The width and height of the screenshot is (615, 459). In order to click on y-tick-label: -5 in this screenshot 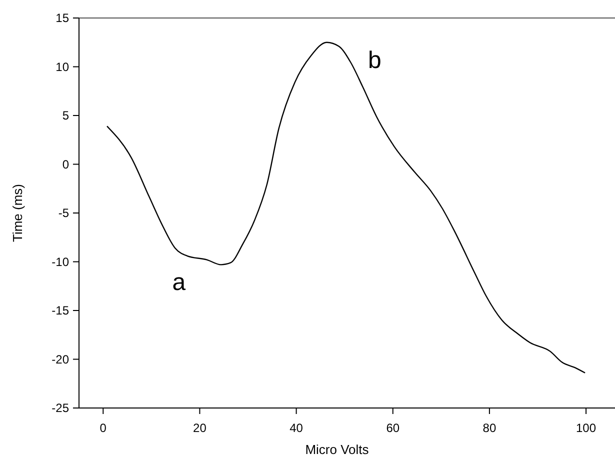, I will do `click(64, 213)`.